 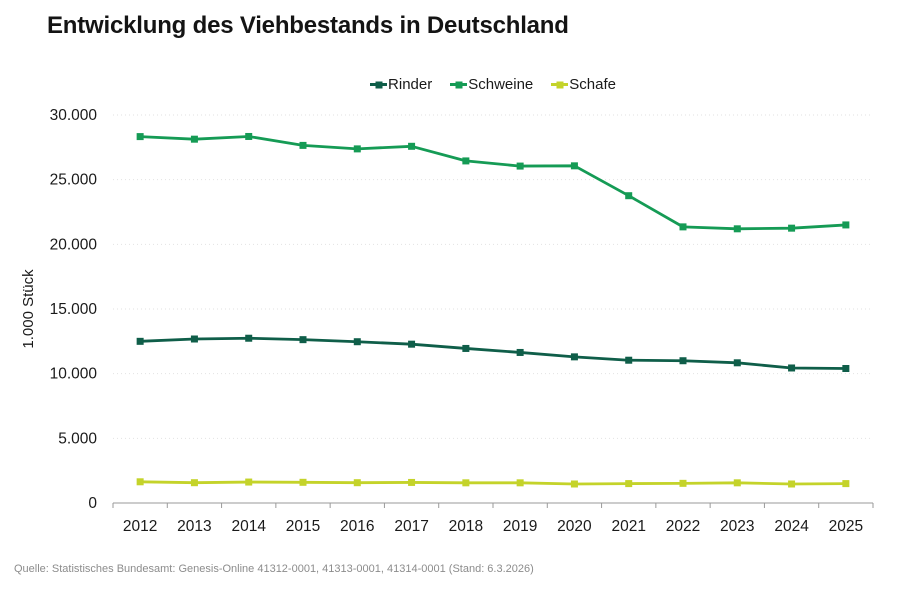 I want to click on series-line-schafe, so click(x=493, y=483).